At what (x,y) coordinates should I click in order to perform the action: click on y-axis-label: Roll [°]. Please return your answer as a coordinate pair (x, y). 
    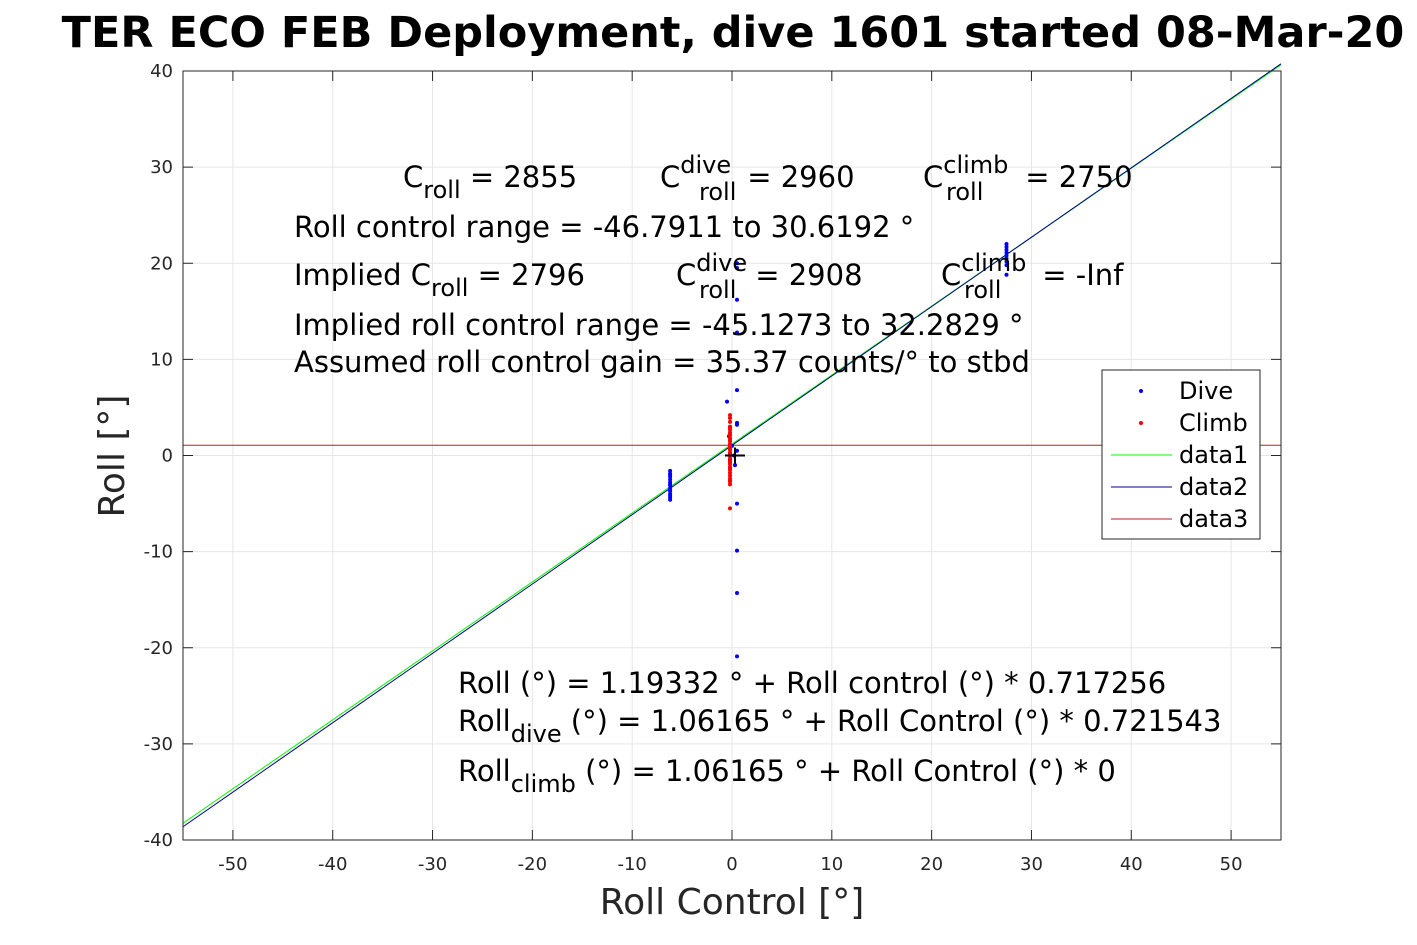
    Looking at the image, I should click on (112, 456).